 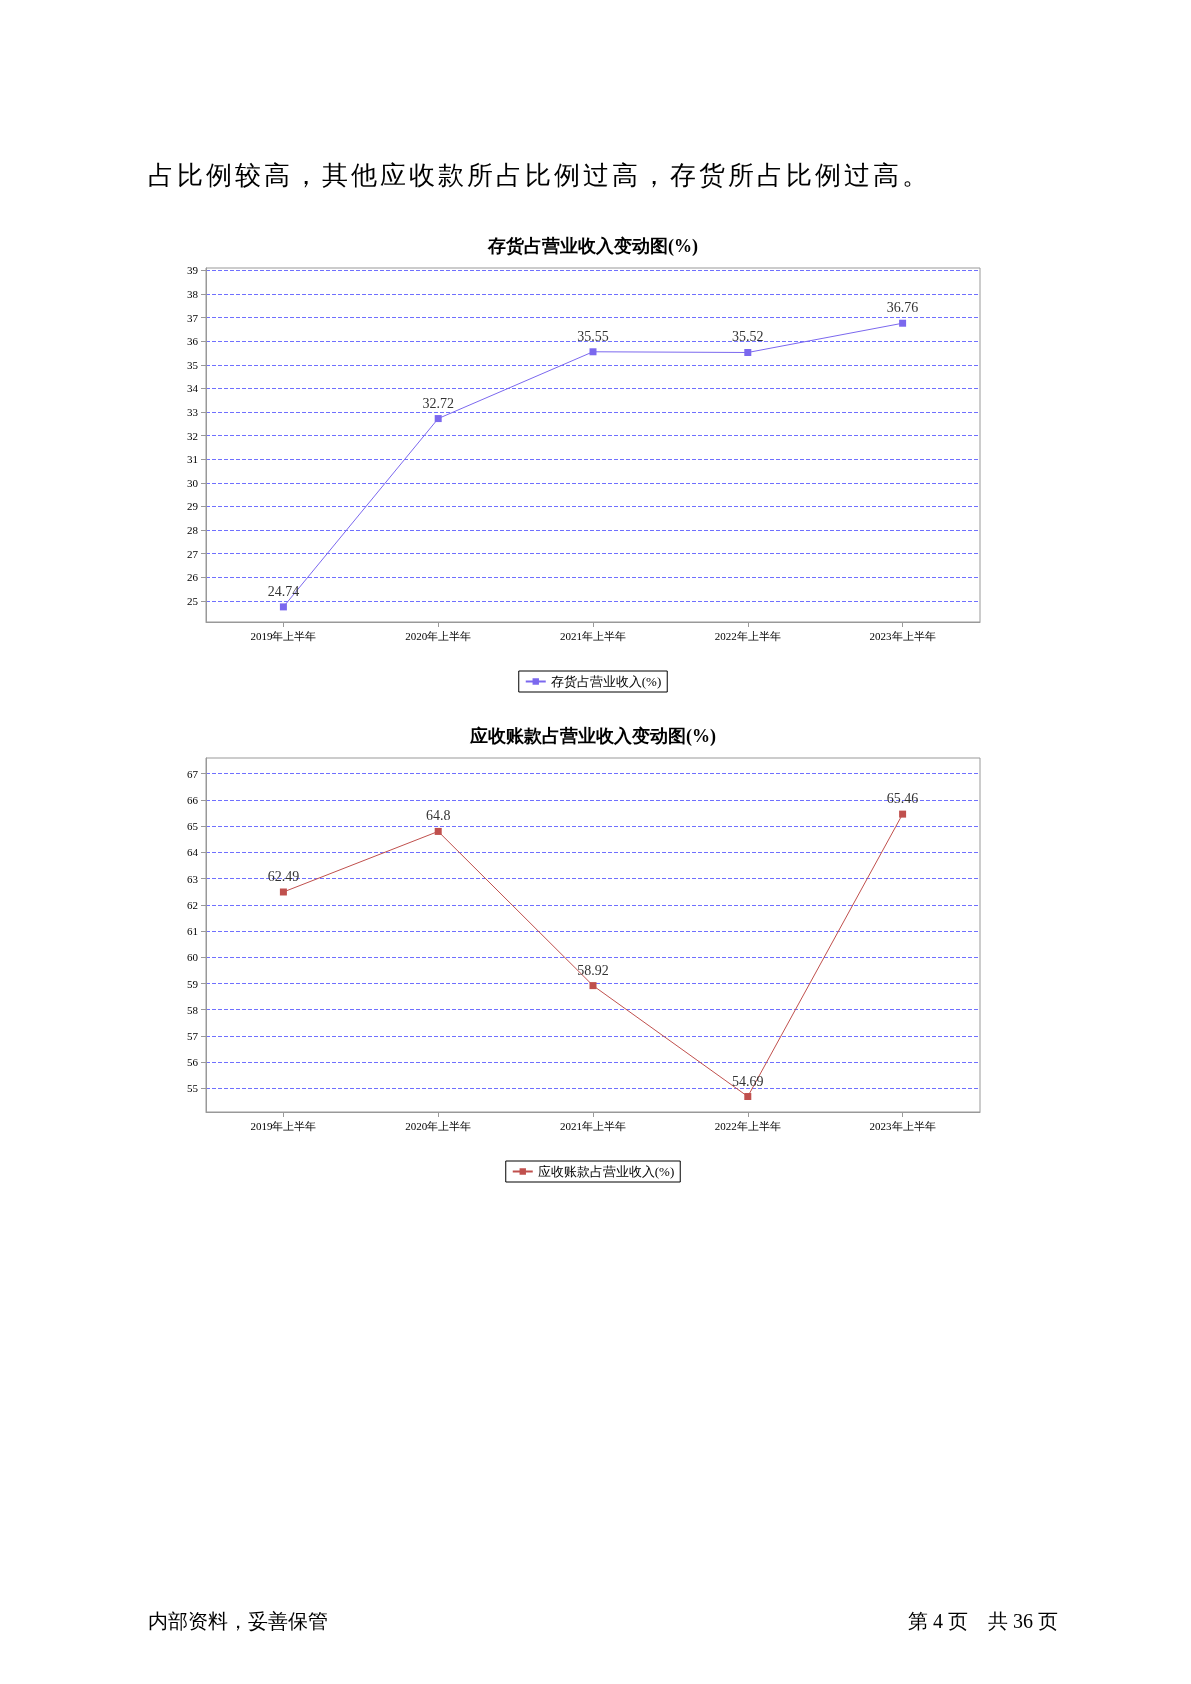 What do you see at coordinates (193, 577) in the screenshot?
I see `y-tick-label: 26` at bounding box center [193, 577].